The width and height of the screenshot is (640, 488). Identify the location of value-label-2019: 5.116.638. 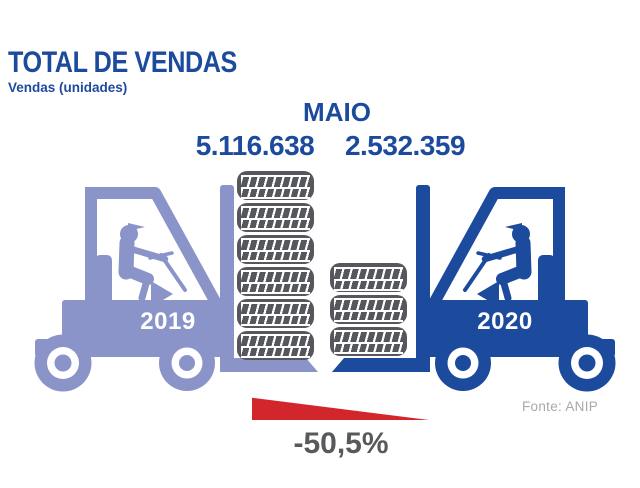
(255, 145).